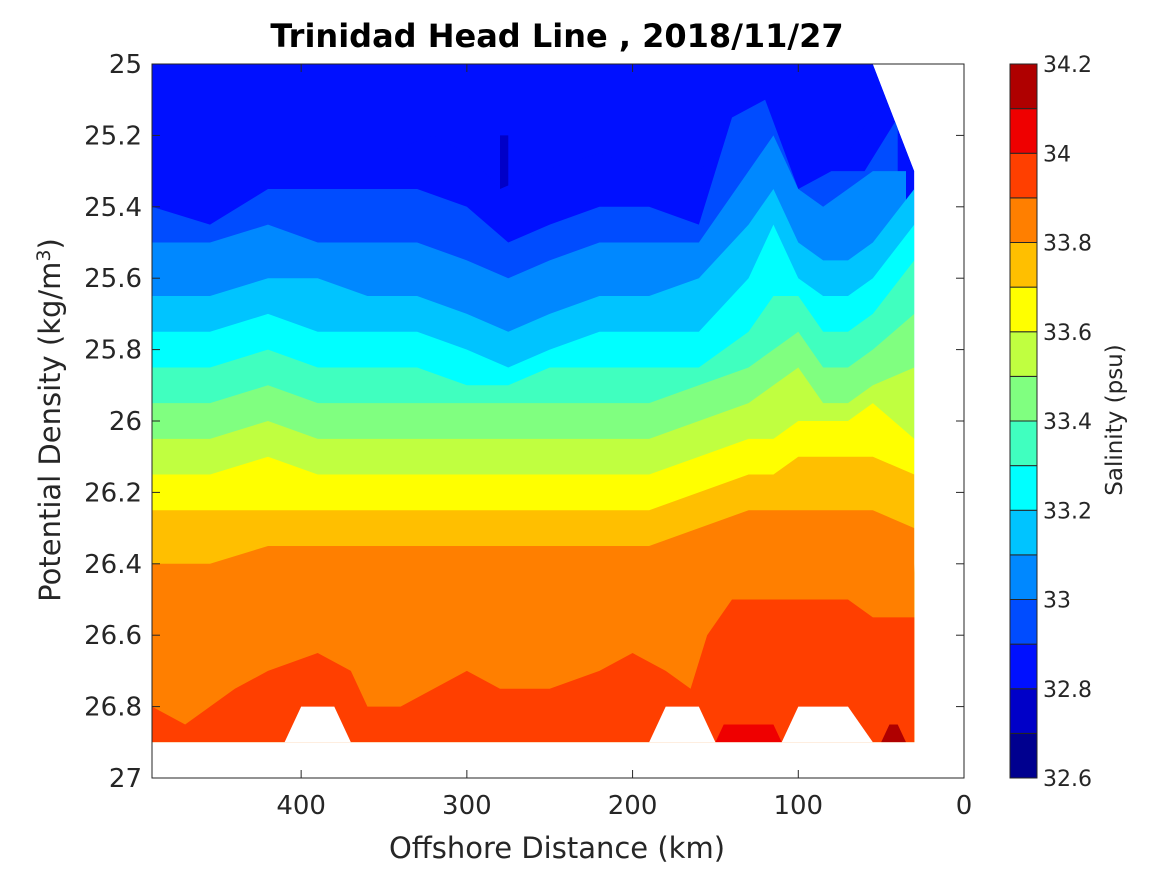 The image size is (1167, 875). What do you see at coordinates (125, 422) in the screenshot?
I see `y-tick-label: 26` at bounding box center [125, 422].